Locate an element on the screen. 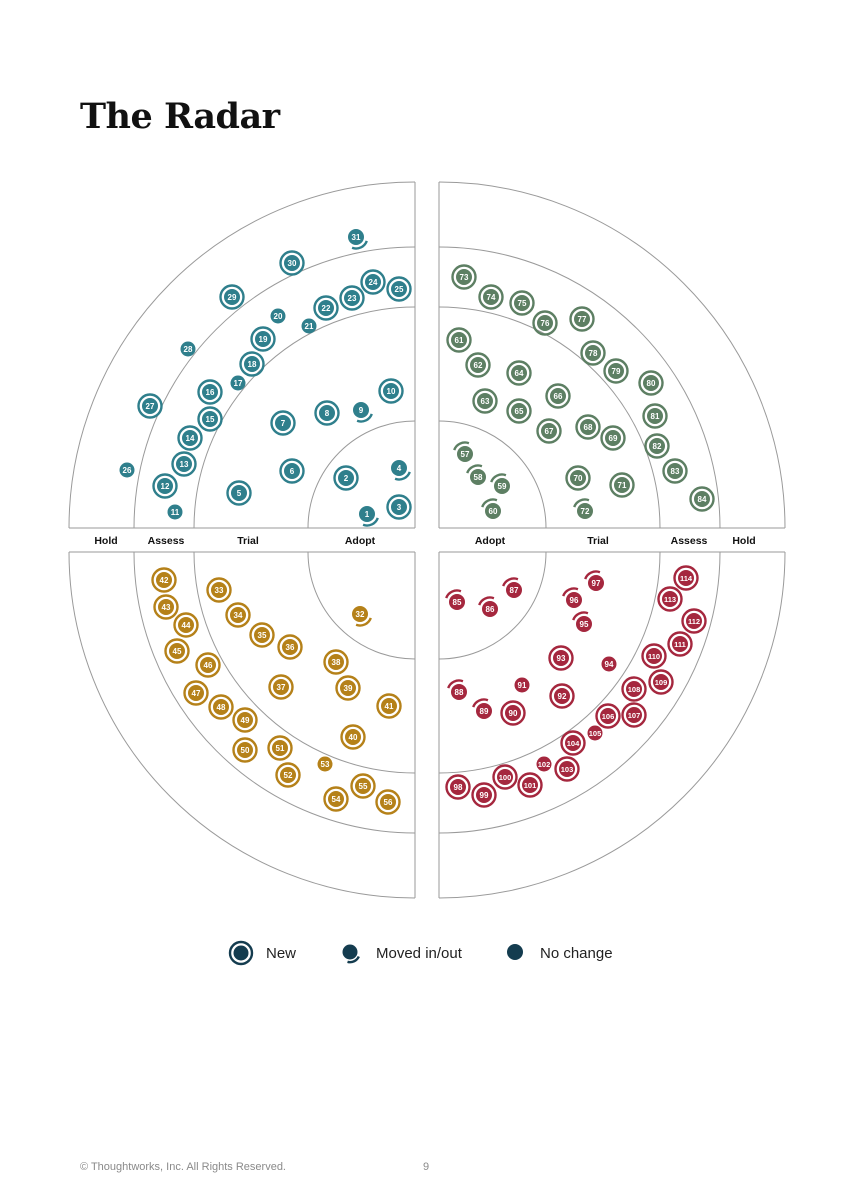  blip-6: 6 is located at coordinates (292, 471).